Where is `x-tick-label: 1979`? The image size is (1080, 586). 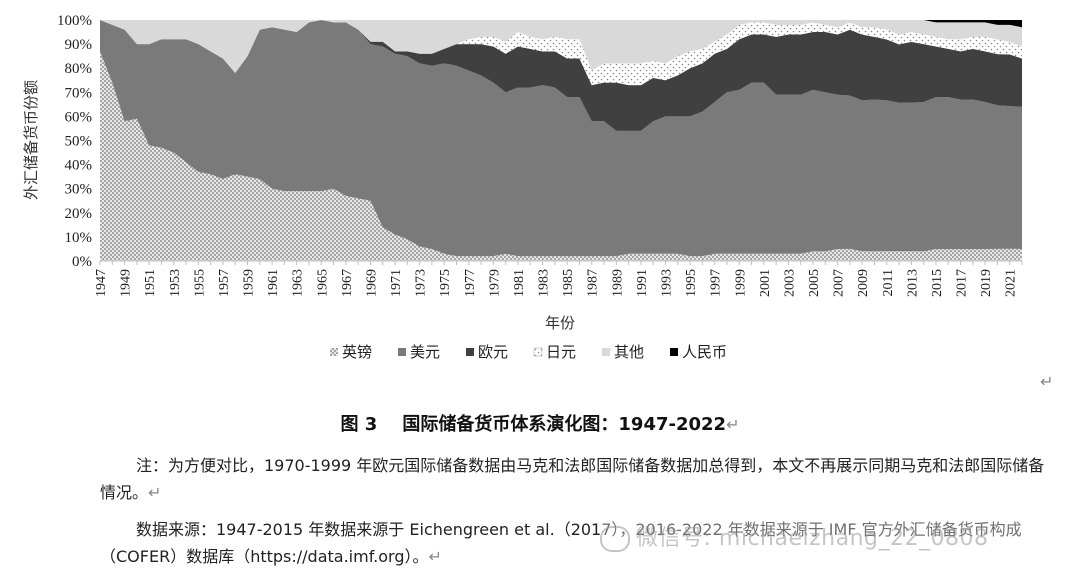
x-tick-label: 1979 is located at coordinates (494, 283).